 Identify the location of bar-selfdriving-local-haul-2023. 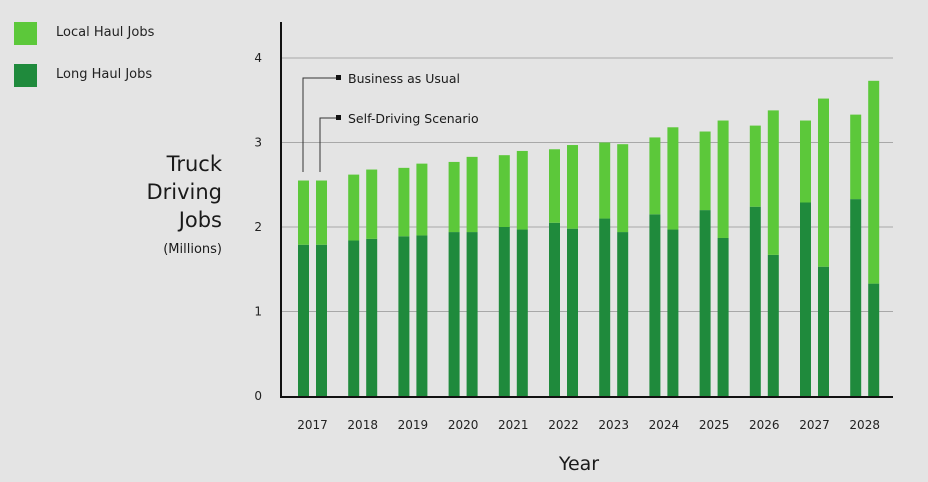
(623, 188).